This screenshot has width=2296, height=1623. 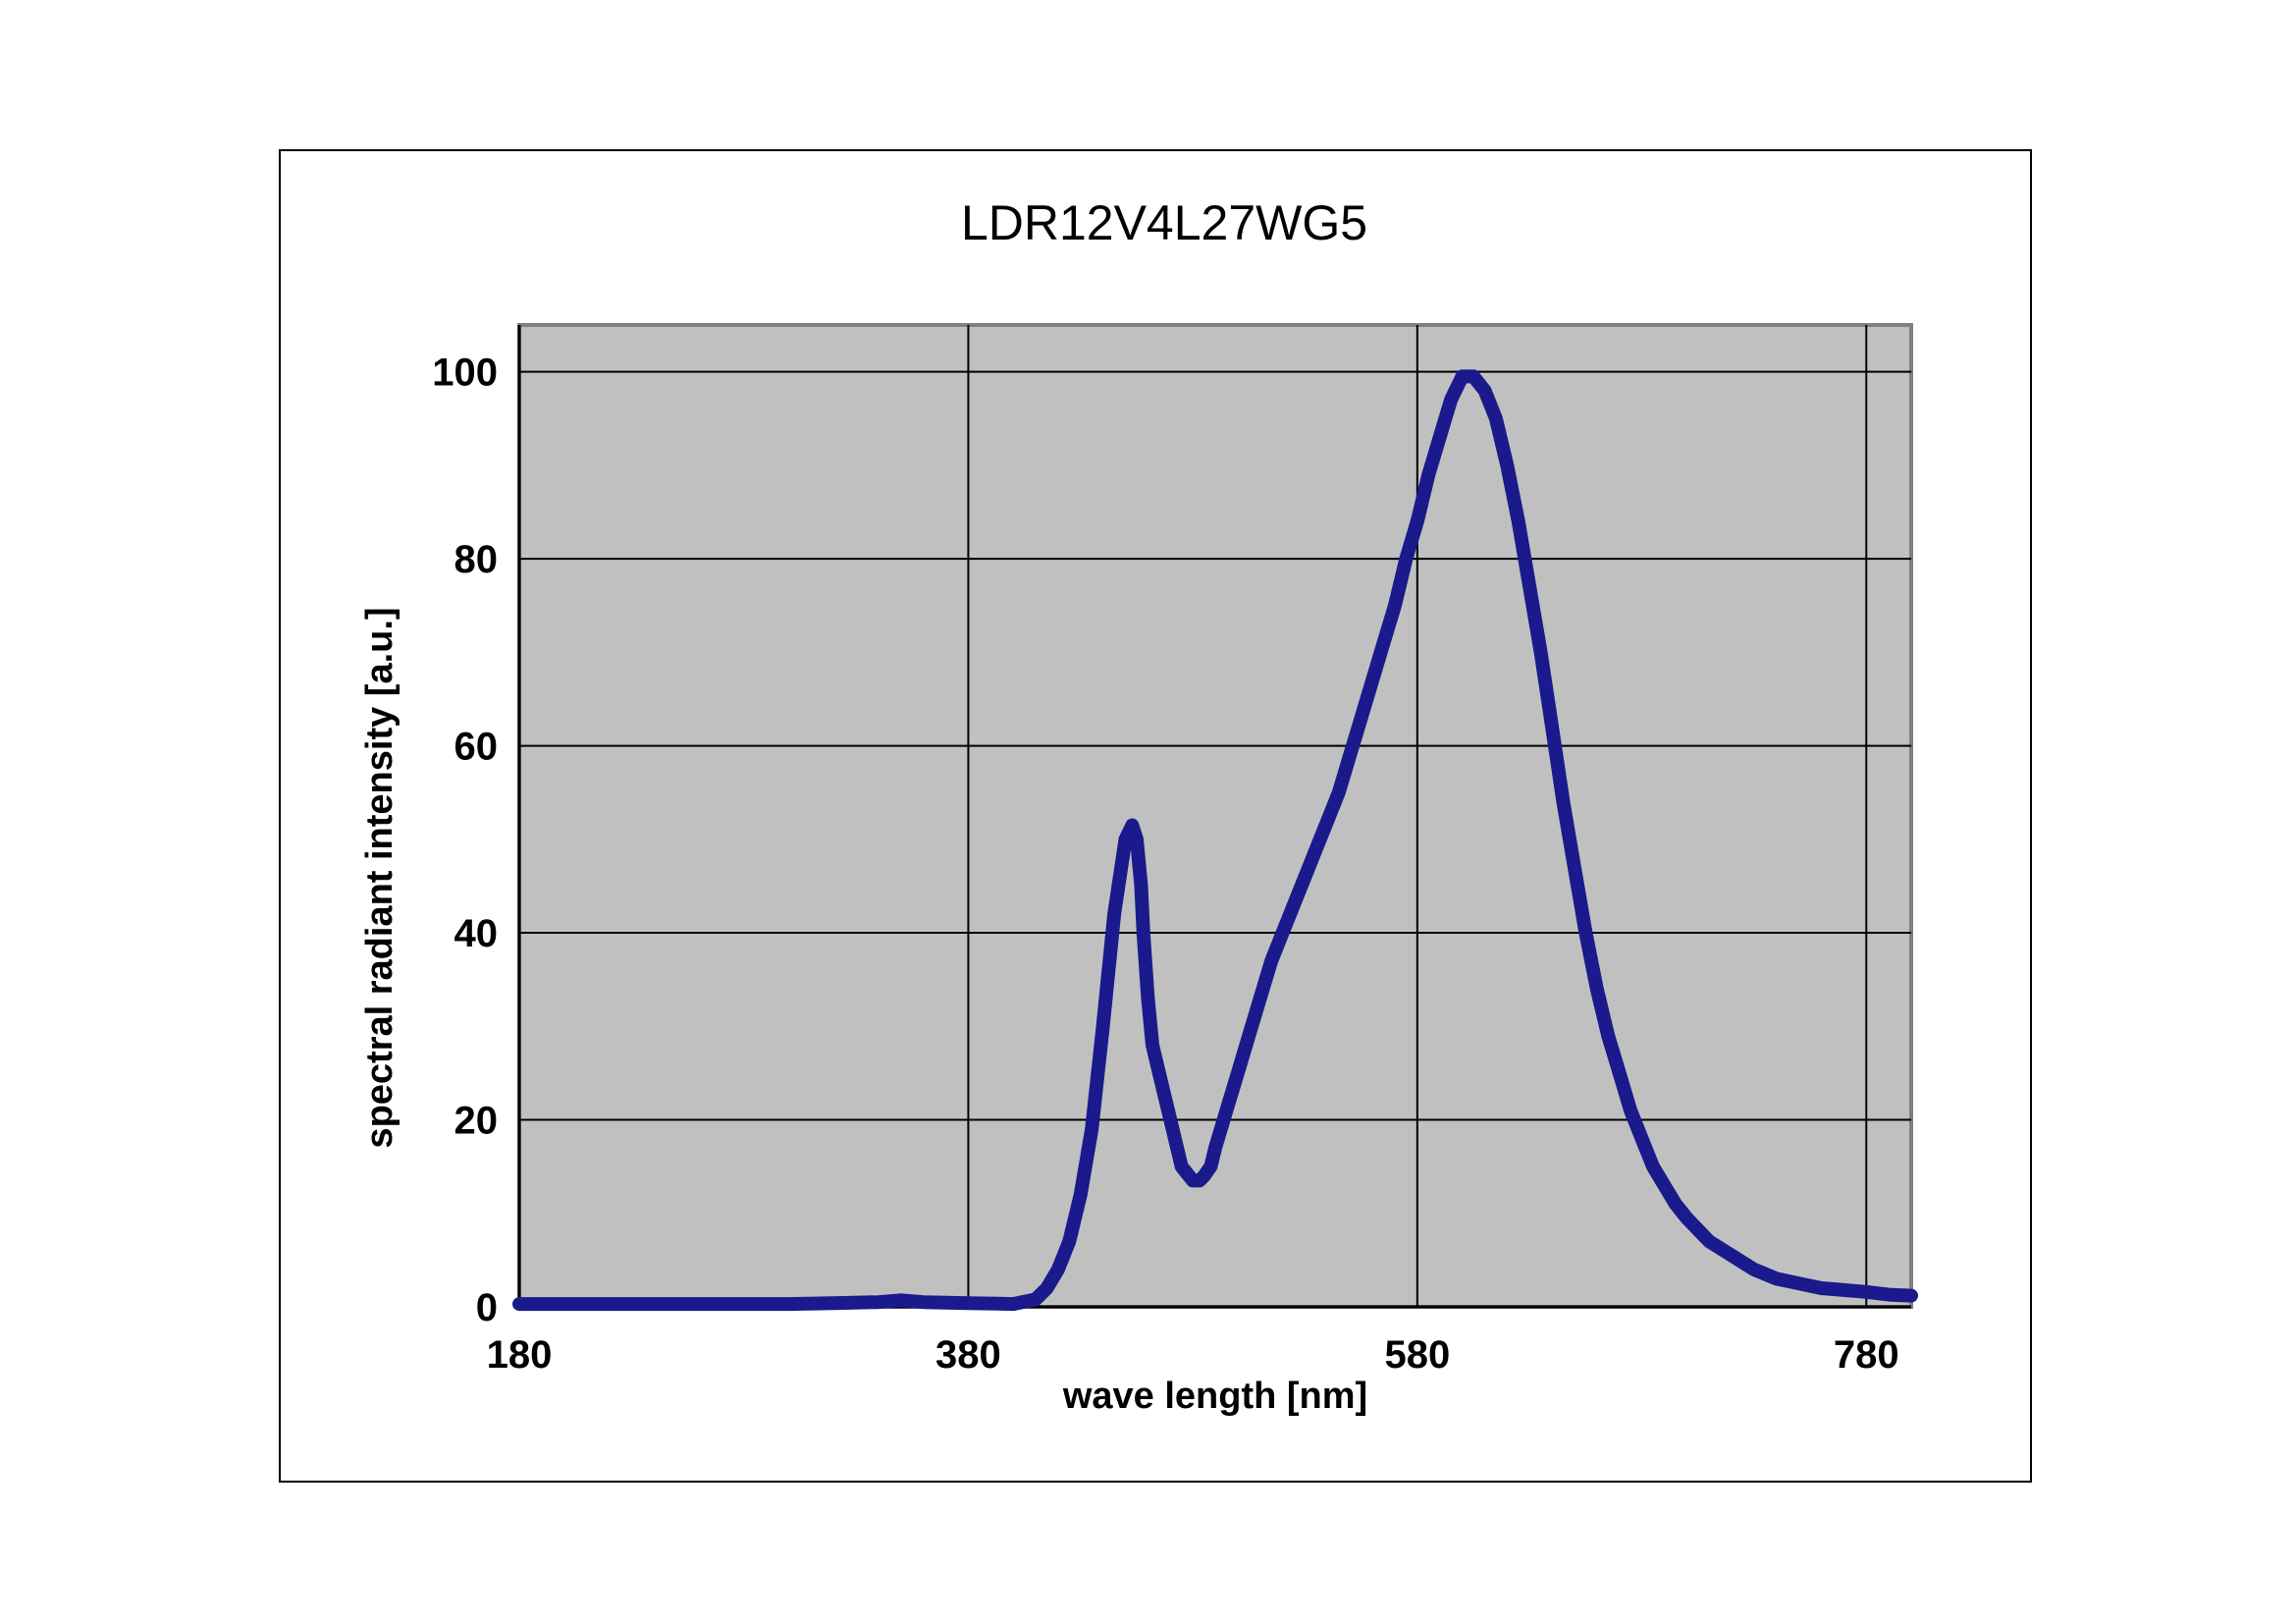 What do you see at coordinates (476, 1121) in the screenshot?
I see `y-tick-label: 20` at bounding box center [476, 1121].